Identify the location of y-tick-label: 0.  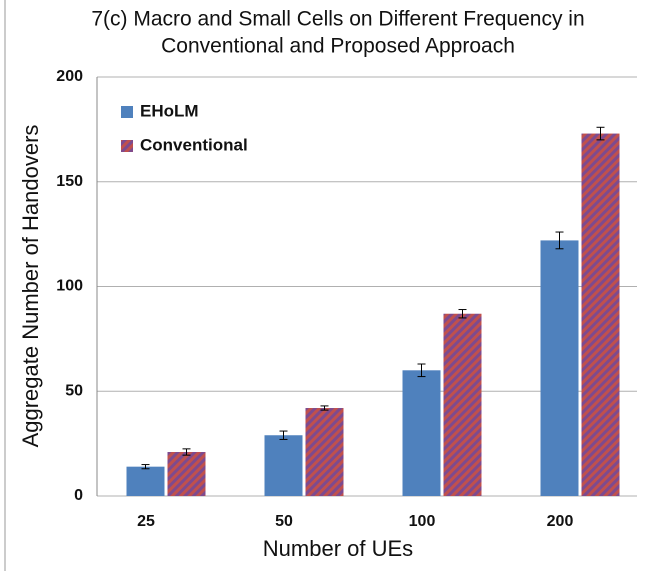
(78, 495).